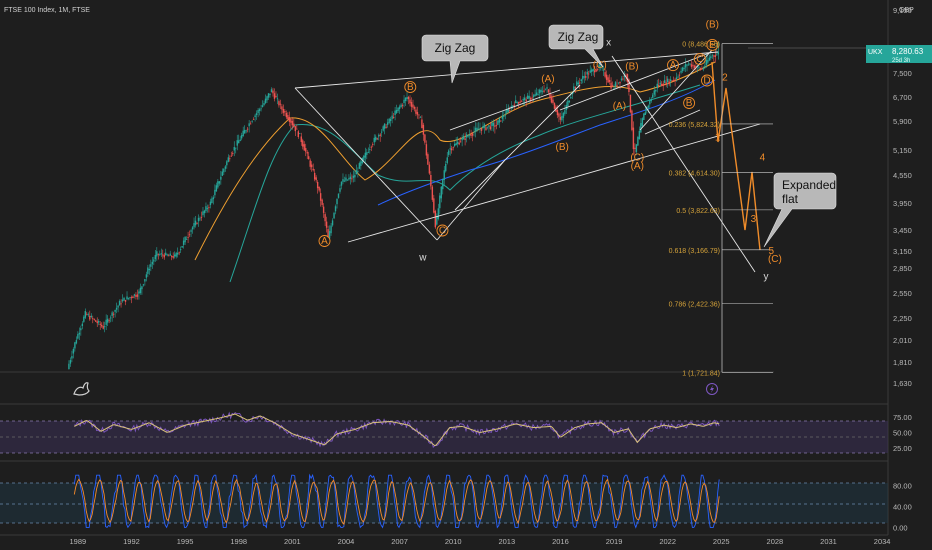 The height and width of the screenshot is (550, 932). I want to click on price-tick-label: 6,700, so click(902, 97).